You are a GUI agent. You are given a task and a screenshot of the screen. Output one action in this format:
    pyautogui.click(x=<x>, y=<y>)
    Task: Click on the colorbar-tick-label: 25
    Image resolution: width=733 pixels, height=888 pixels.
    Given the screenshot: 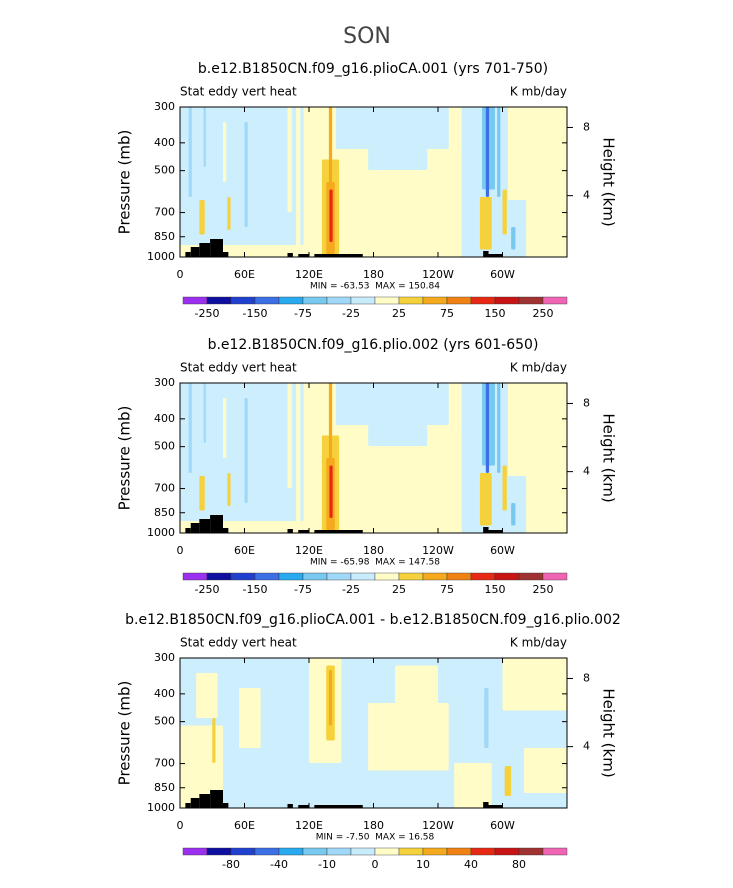 What is the action you would take?
    pyautogui.click(x=399, y=589)
    